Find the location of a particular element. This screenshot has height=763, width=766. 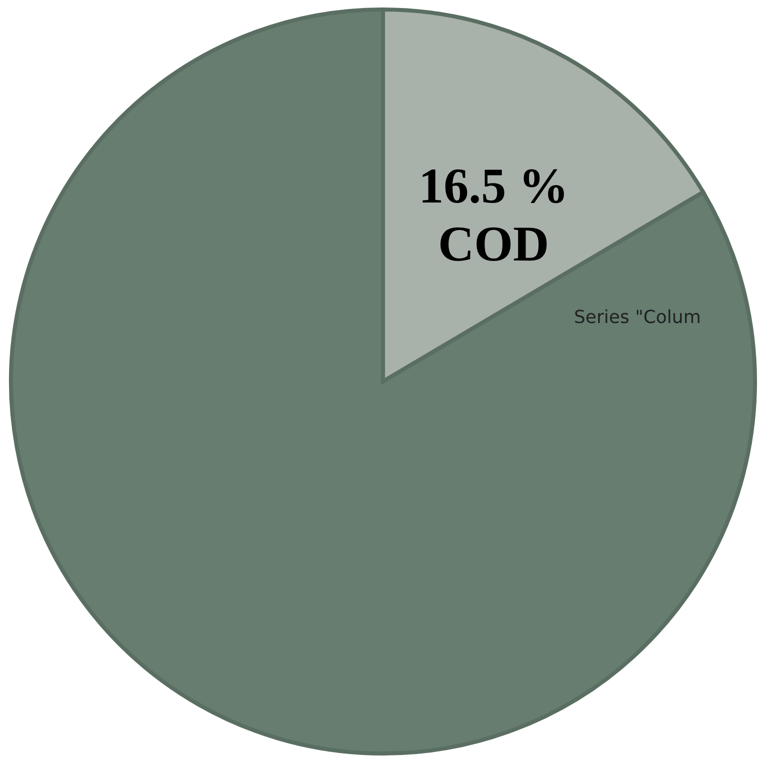

slice-label: COD is located at coordinates (494, 244).